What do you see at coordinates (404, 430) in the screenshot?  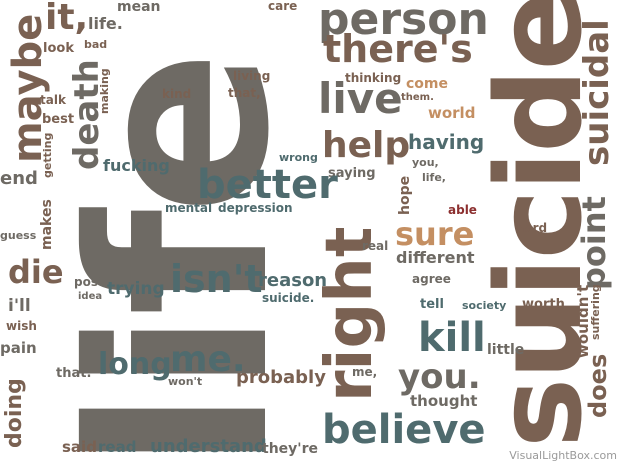 I see `word-believe: believe` at bounding box center [404, 430].